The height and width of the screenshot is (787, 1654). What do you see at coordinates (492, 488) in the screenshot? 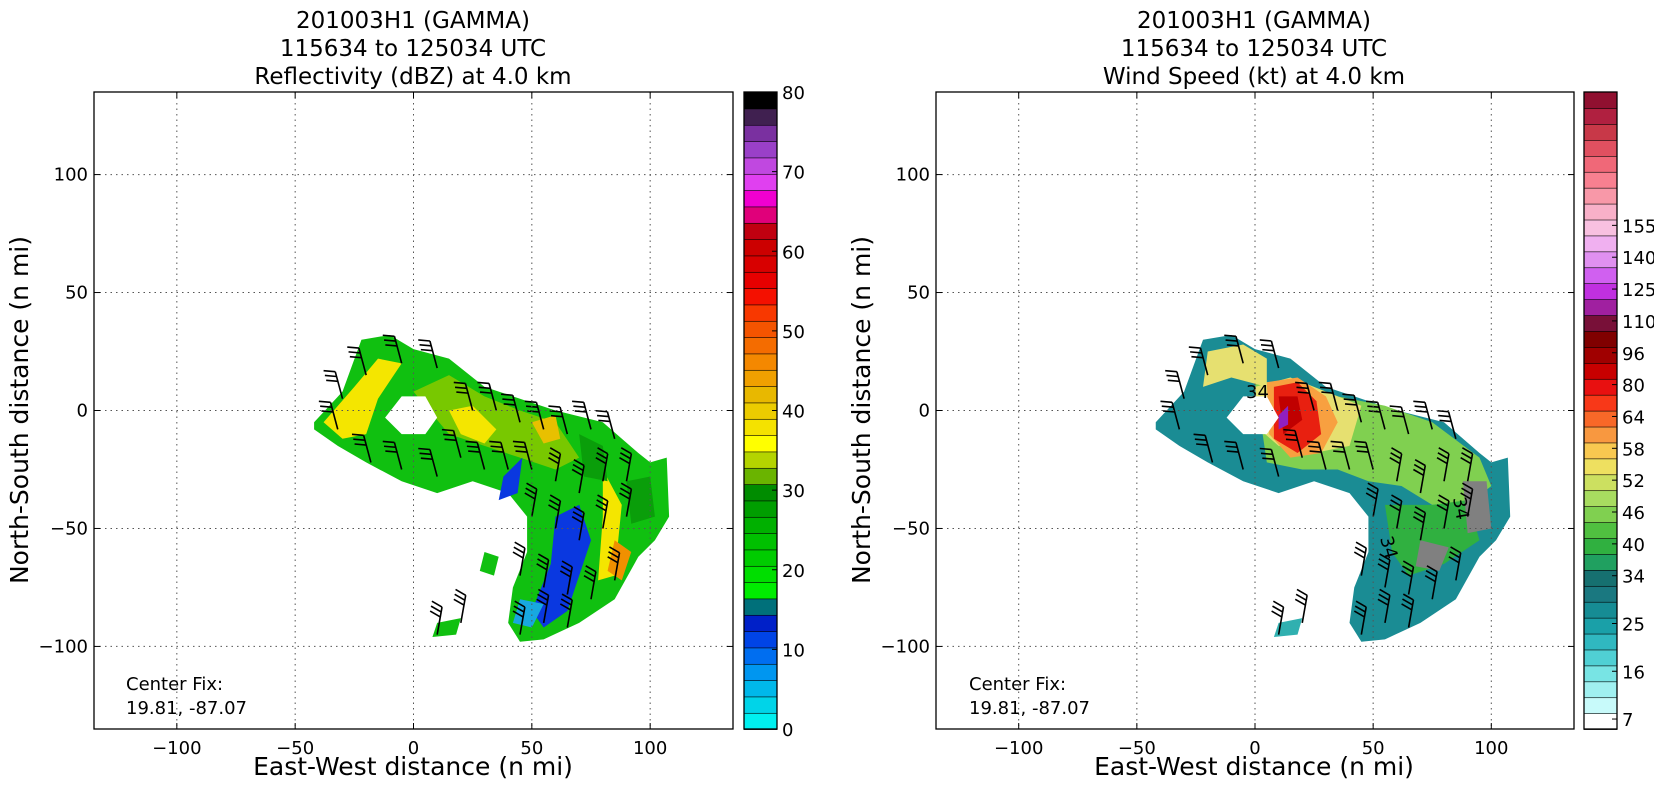
I see `reflectivity-field` at bounding box center [492, 488].